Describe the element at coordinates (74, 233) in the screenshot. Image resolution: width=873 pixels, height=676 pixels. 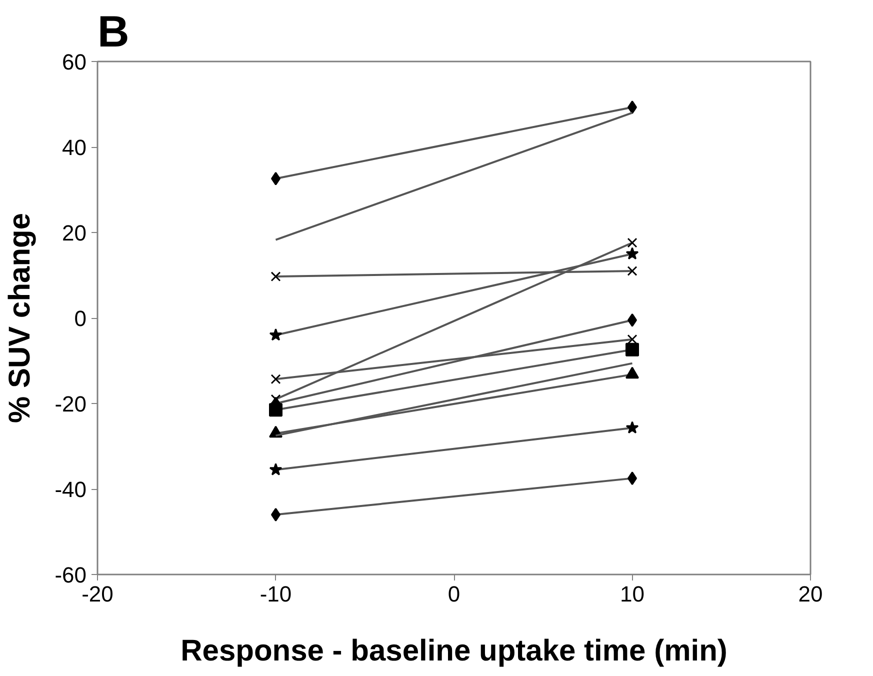
I see `y-tick-label: 20` at that location.